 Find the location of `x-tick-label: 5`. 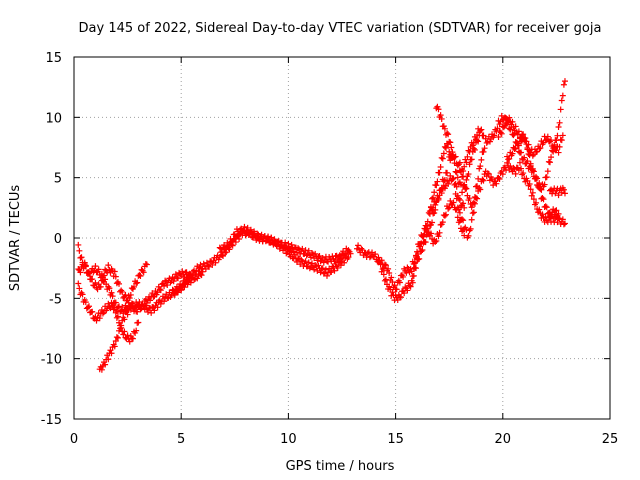

x-tick-label: 5 is located at coordinates (181, 439).